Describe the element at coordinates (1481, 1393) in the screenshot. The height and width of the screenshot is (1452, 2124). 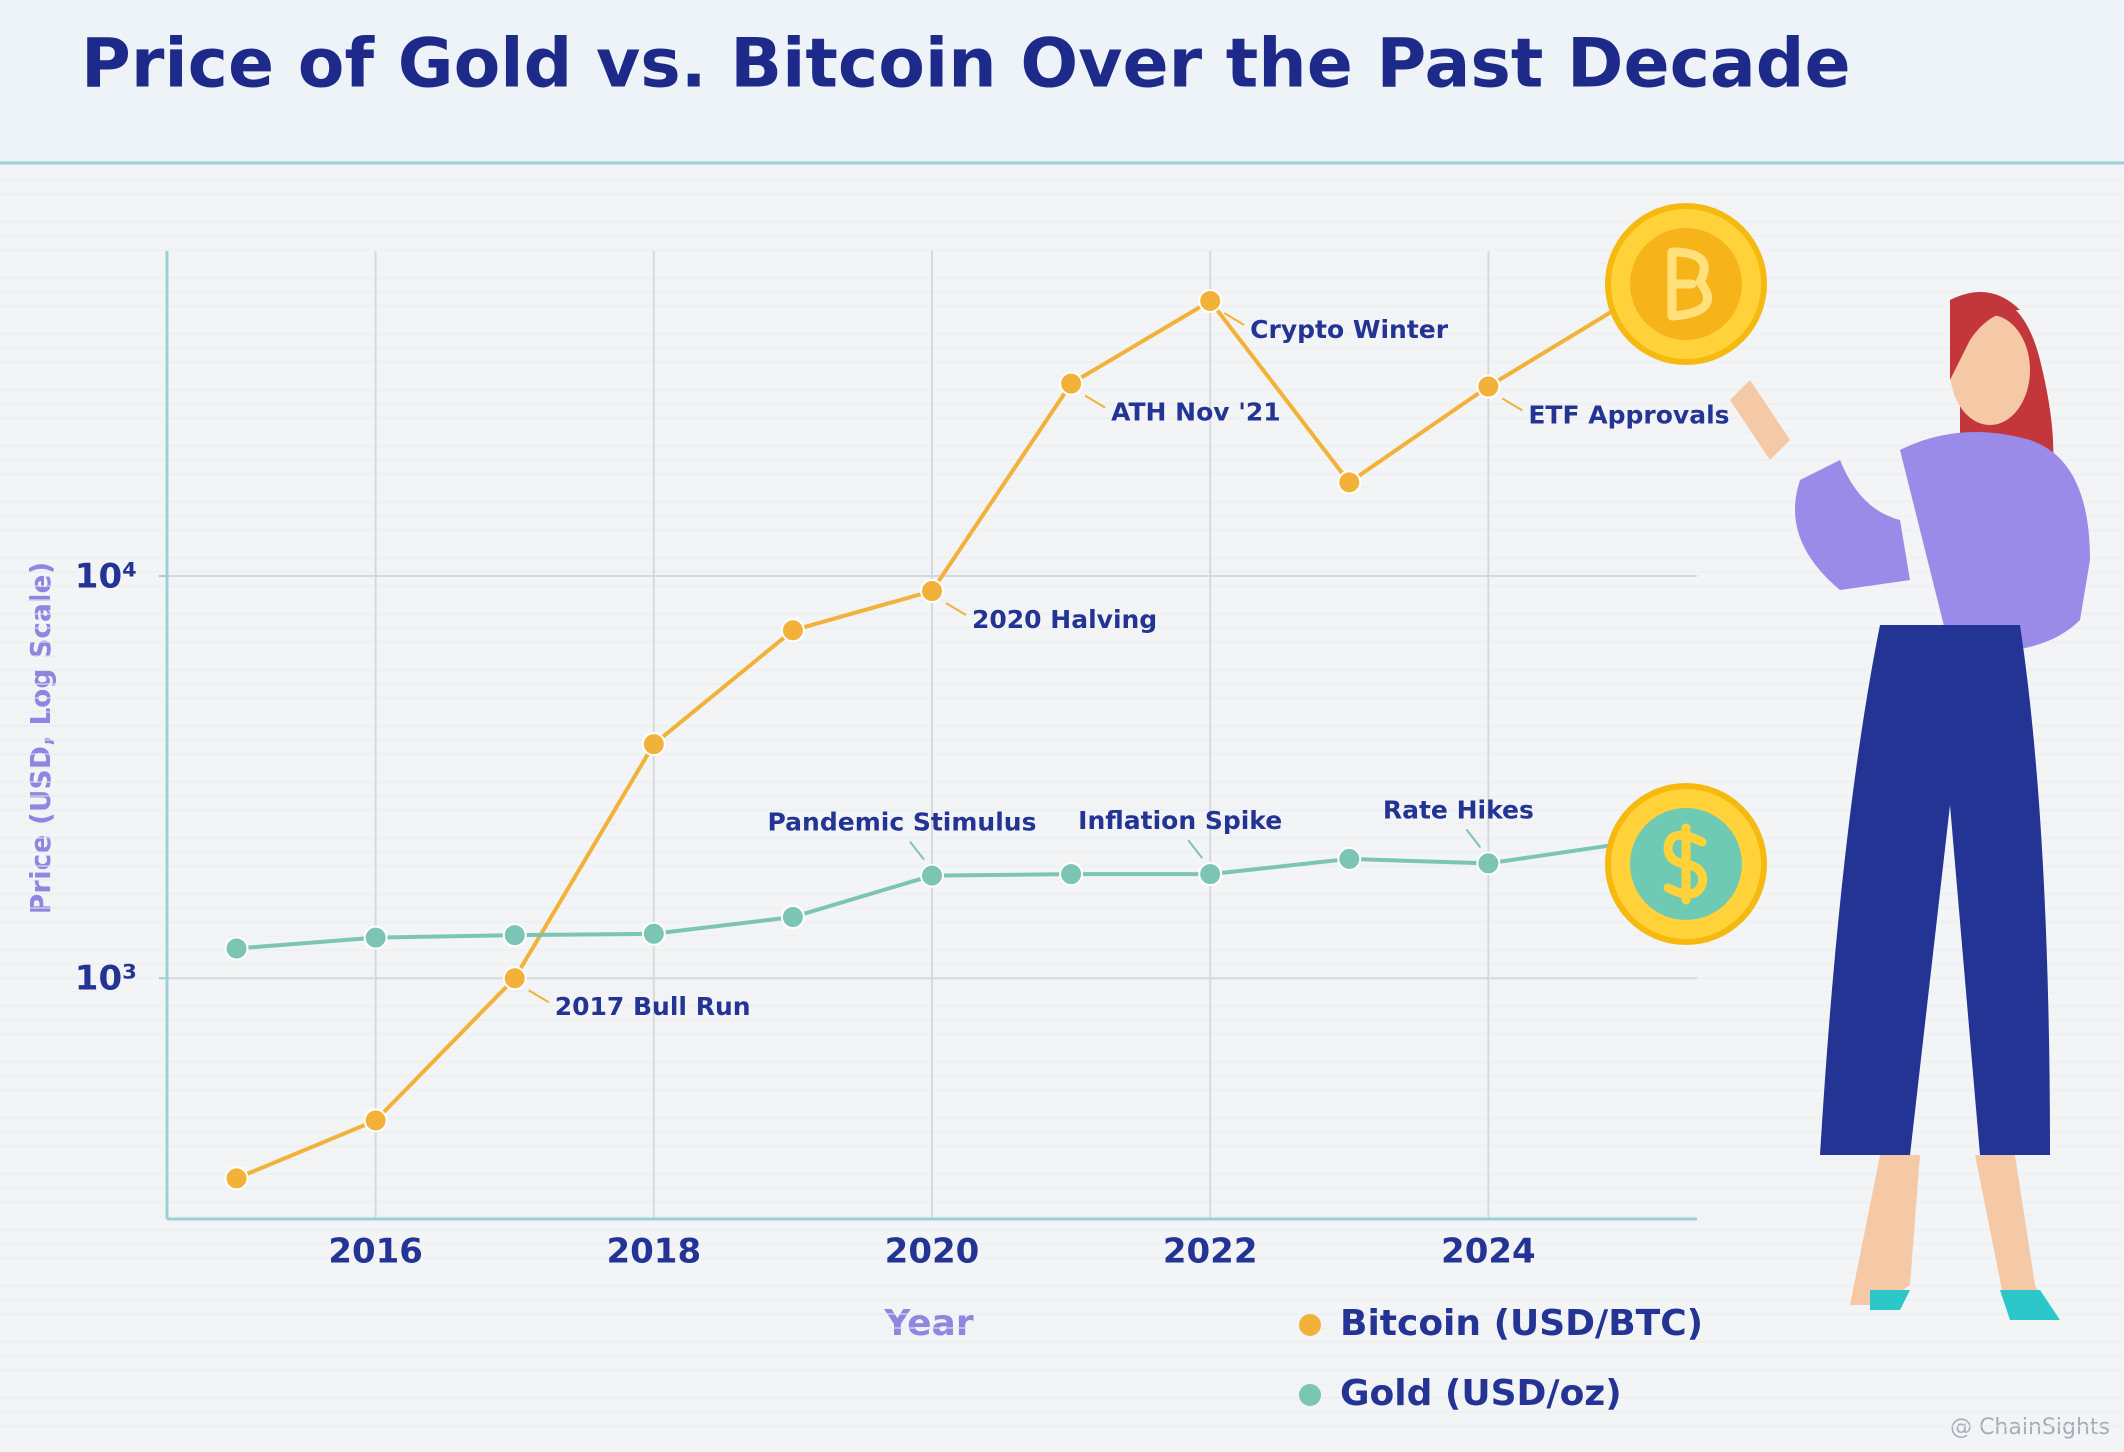
I see `legend-label: Gold (USD/oz)` at that location.